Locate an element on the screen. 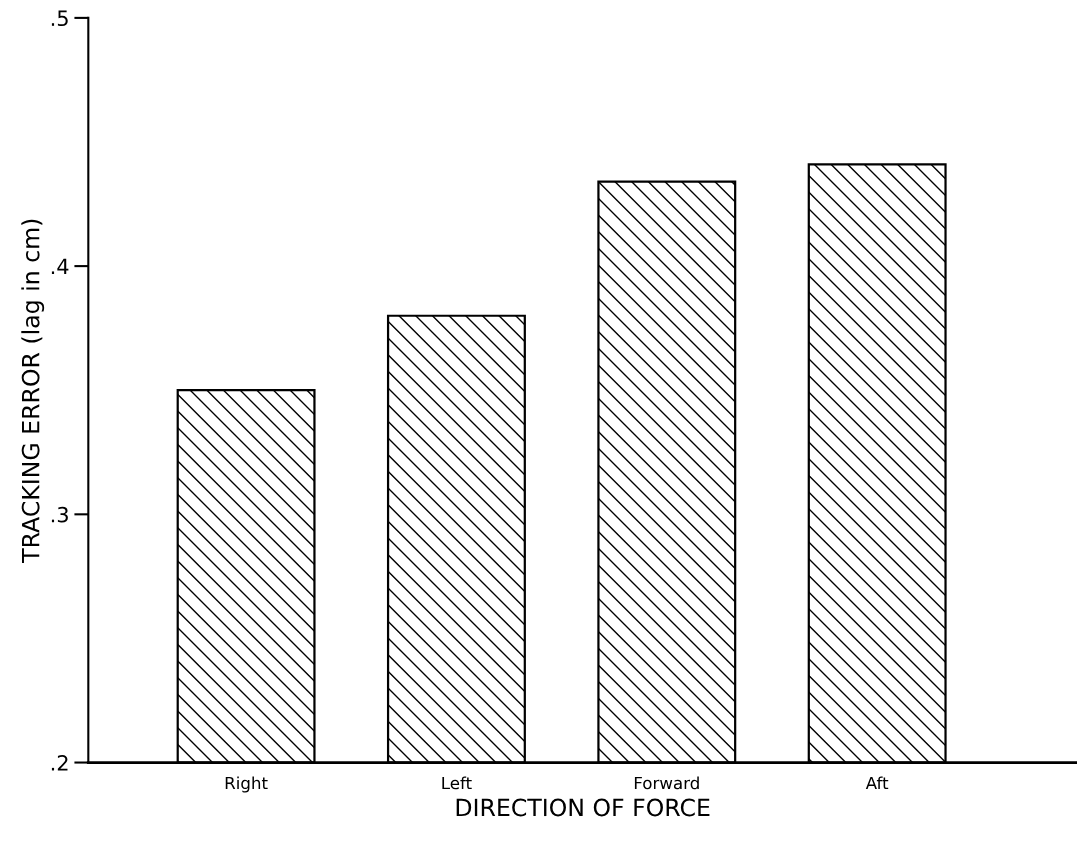  y-tick-label: .4 is located at coordinates (60, 266).